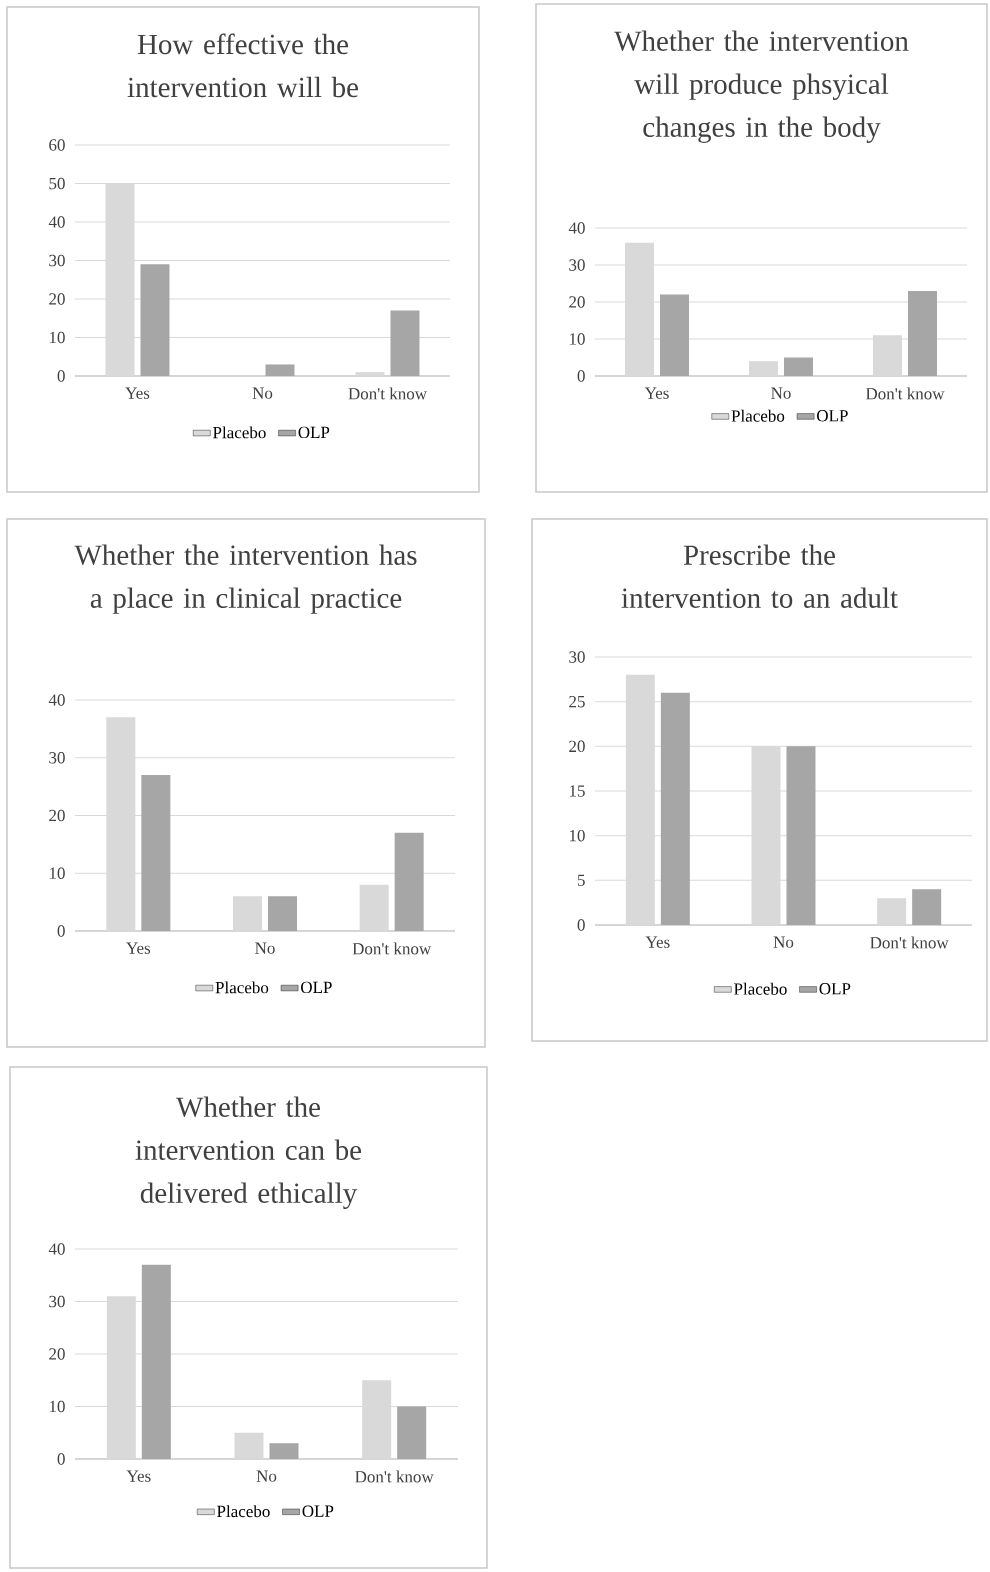 Image resolution: width=990 pixels, height=1572 pixels. Describe the element at coordinates (759, 576) in the screenshot. I see `chart-title: Prescribe the intervention to an adult` at that location.